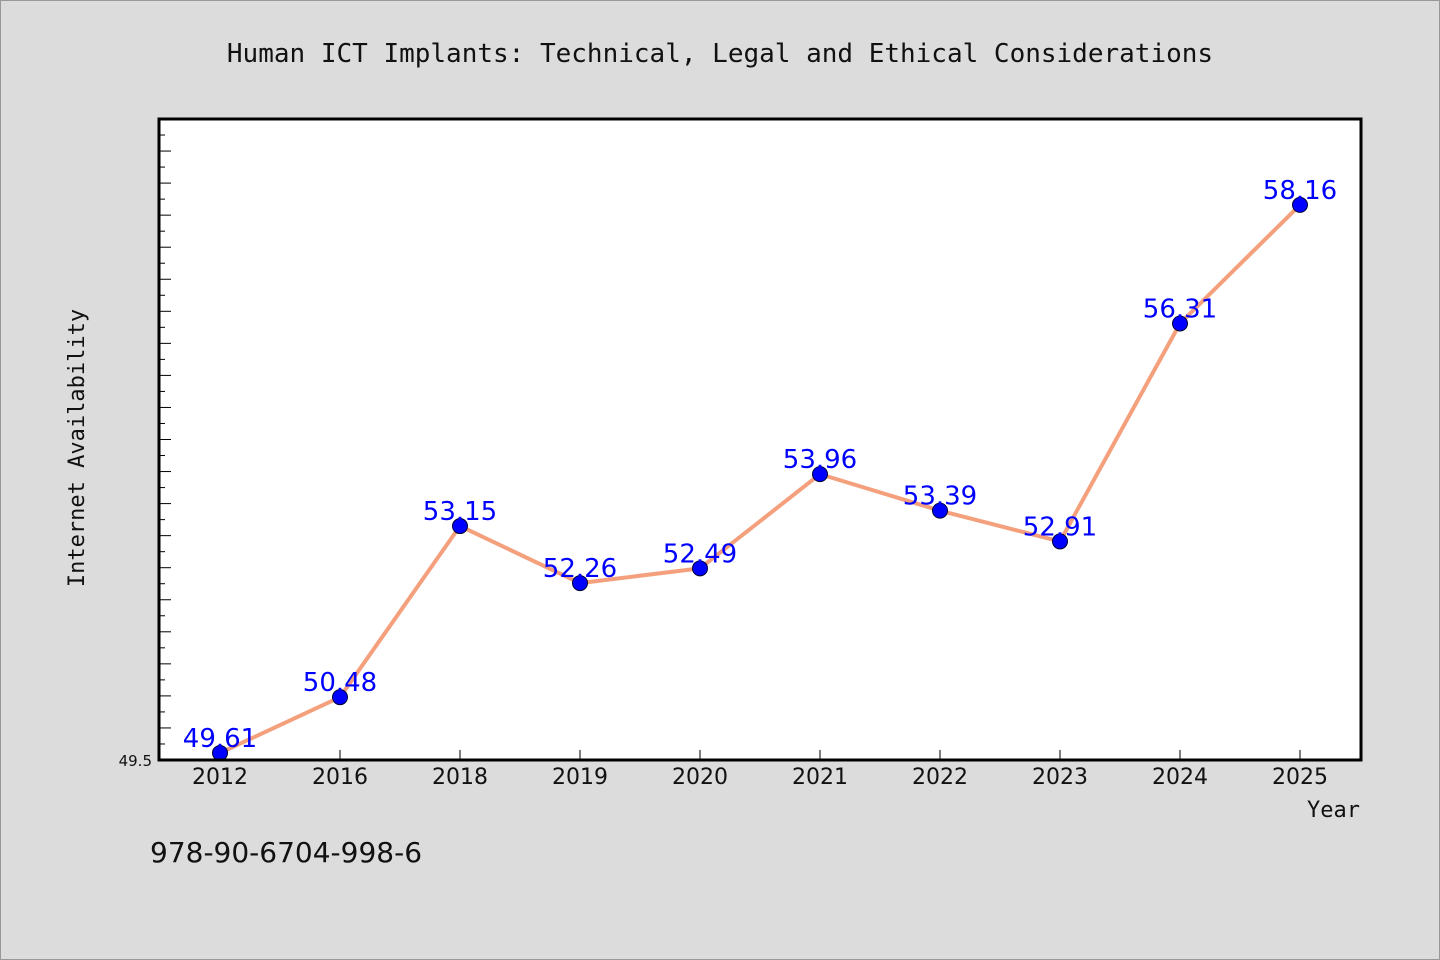  I want to click on data-label: 50.48, so click(340, 683).